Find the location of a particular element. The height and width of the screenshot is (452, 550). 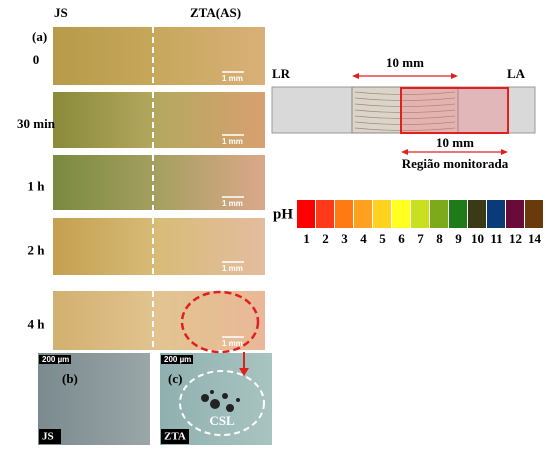

panel-label: (b) is located at coordinates (70, 378).